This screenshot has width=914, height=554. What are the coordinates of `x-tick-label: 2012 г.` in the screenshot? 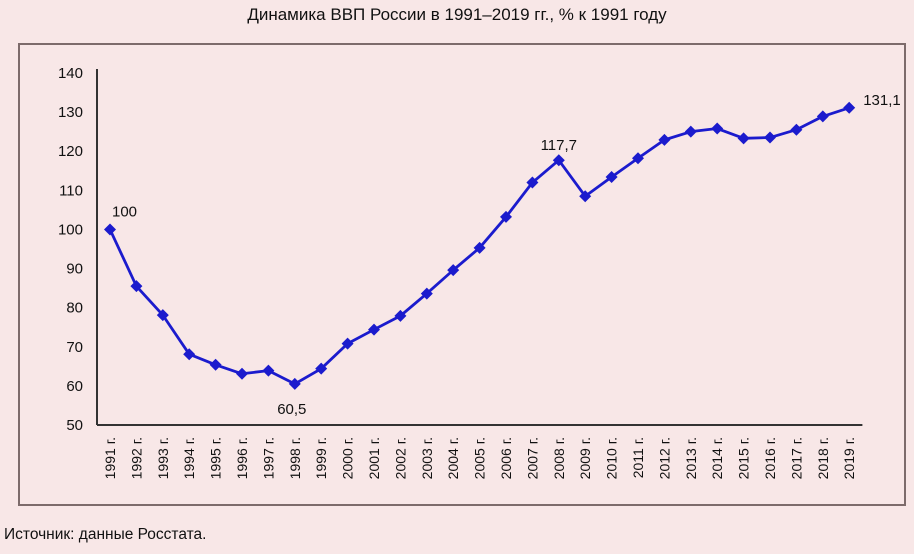 It's located at (664, 458).